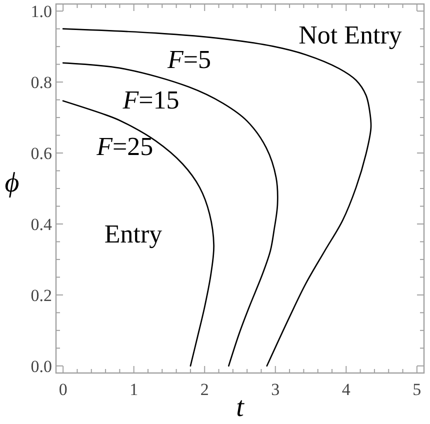 This screenshot has width=430, height=424. I want to click on annotation: Not Entry, so click(350, 35).